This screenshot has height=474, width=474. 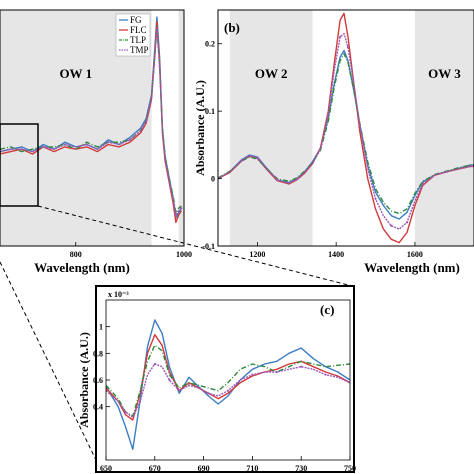 I want to click on legend-entry: TMP, so click(x=139, y=50).